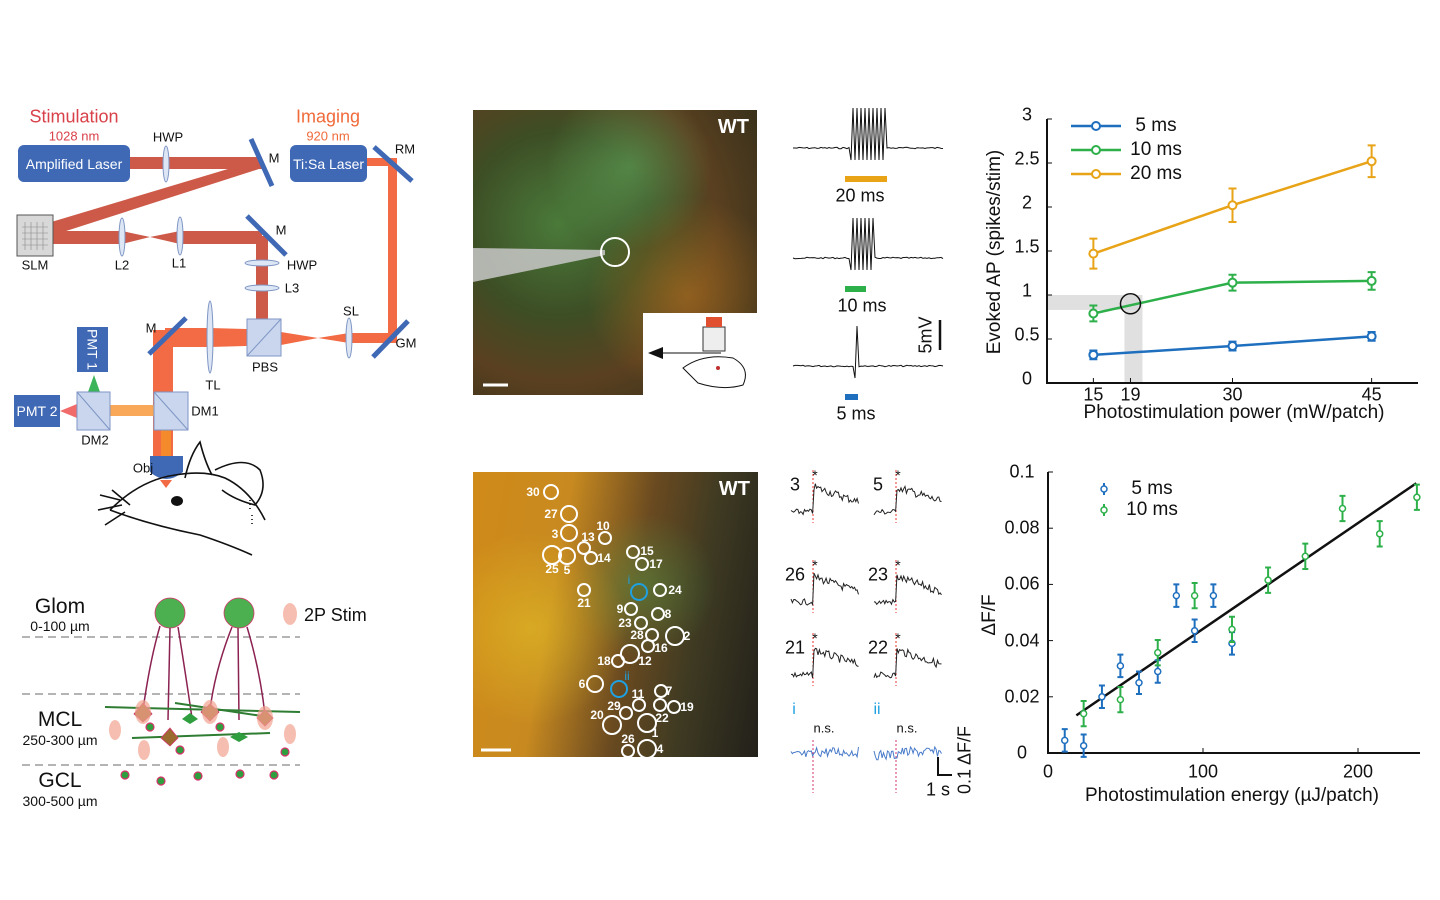  What do you see at coordinates (795, 574) in the screenshot?
I see `trace-label: 26` at bounding box center [795, 574].